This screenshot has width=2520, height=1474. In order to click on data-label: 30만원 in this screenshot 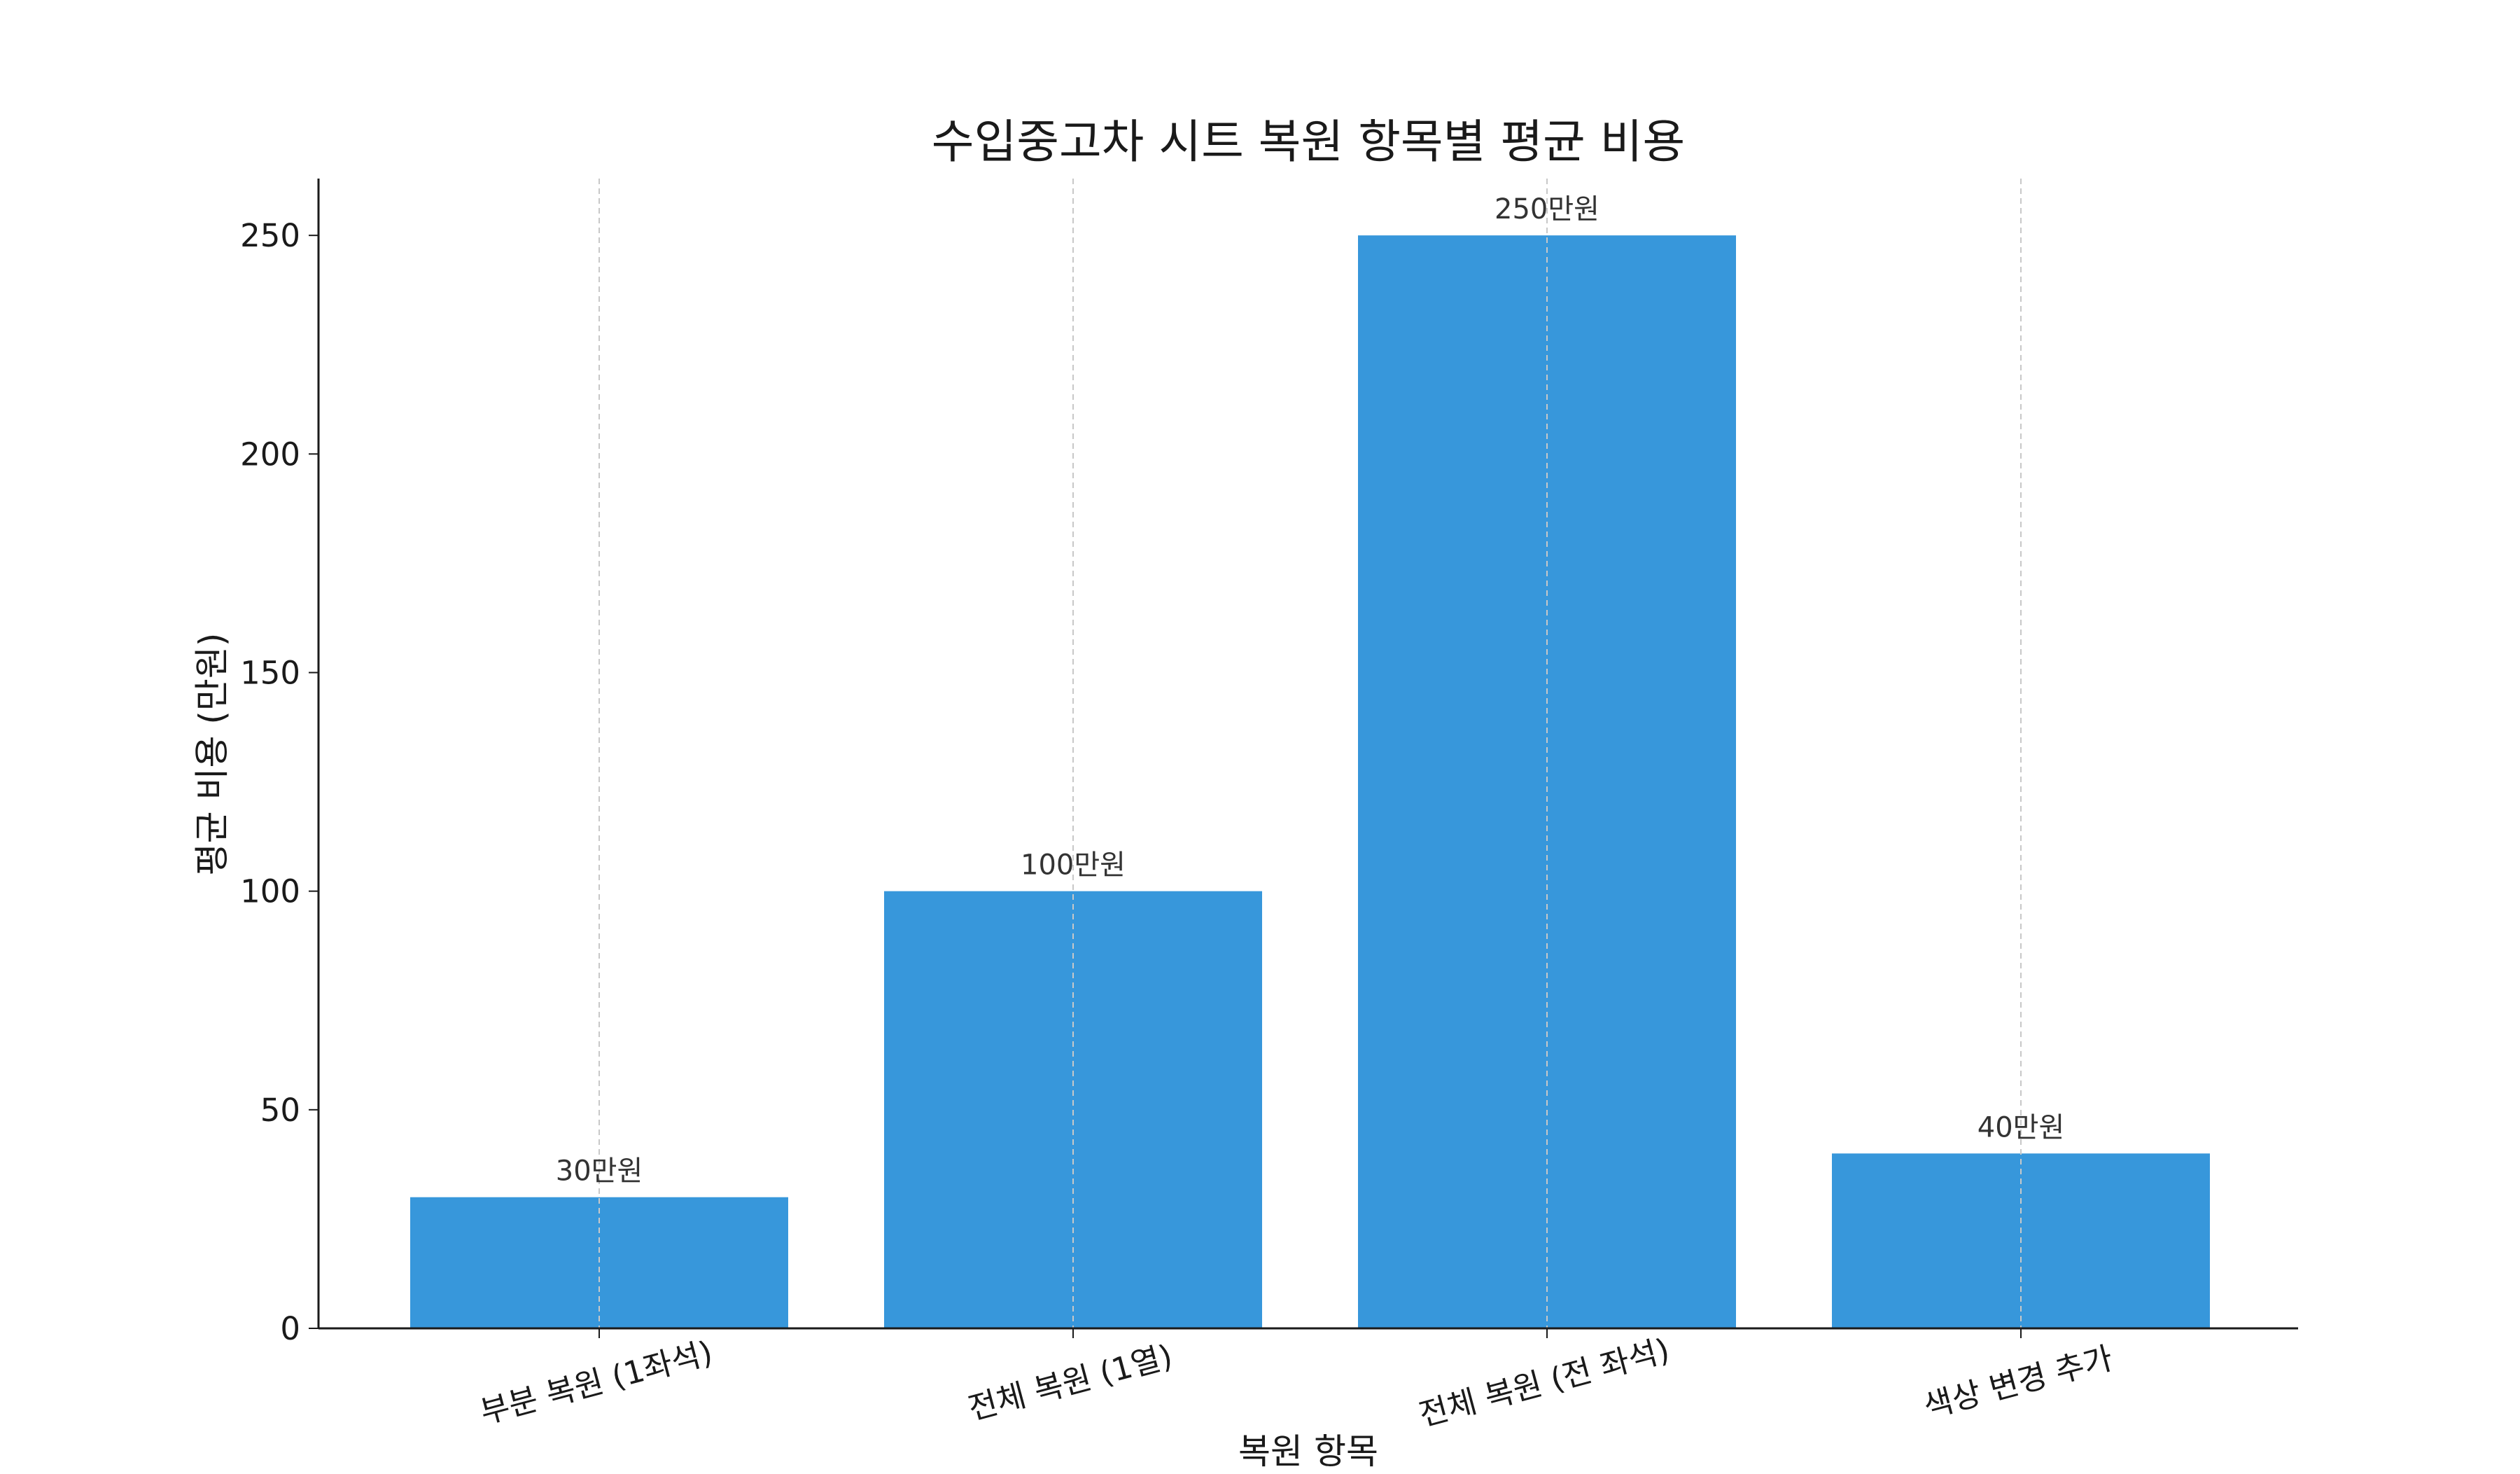, I will do `click(599, 1171)`.